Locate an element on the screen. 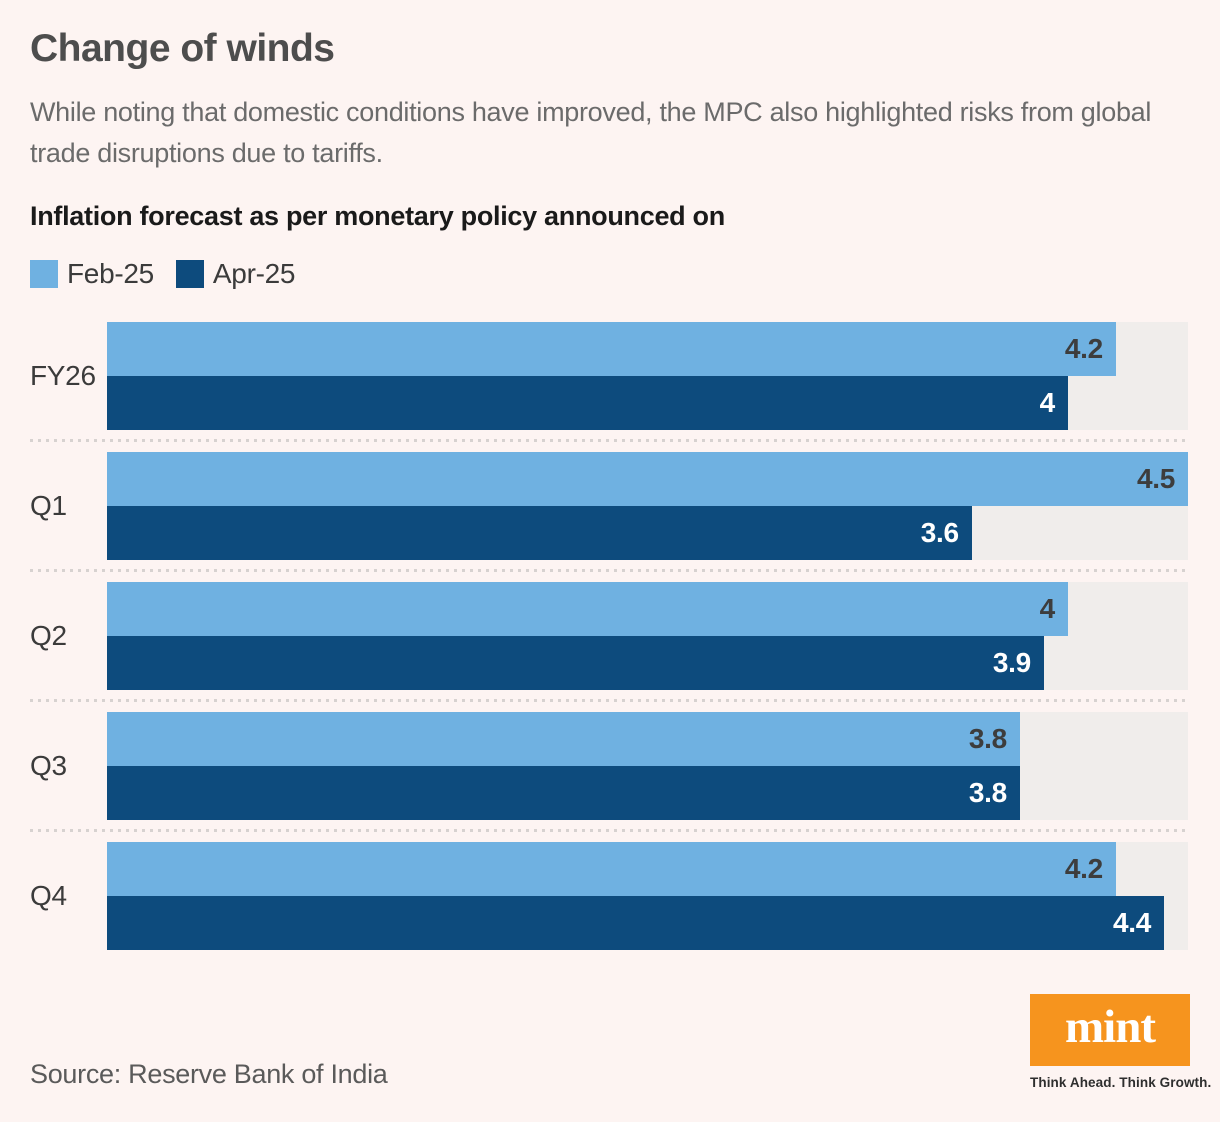 The height and width of the screenshot is (1122, 1220). bar-track: 4 3.9 is located at coordinates (647, 636).